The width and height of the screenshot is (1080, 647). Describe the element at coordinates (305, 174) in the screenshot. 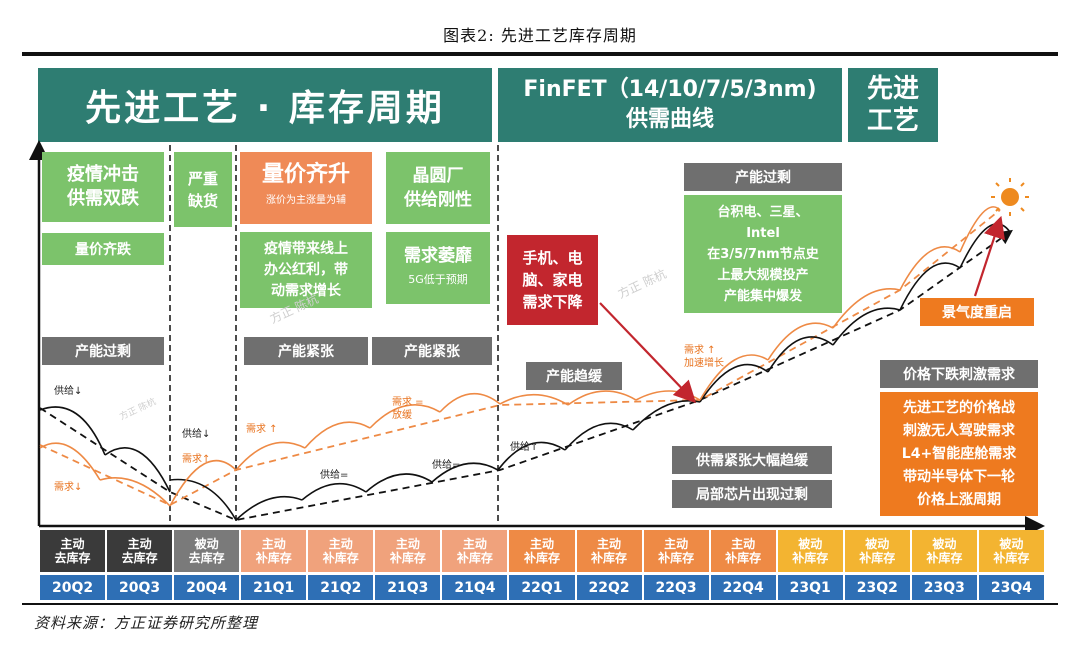

I see `box-vol-price-rise-title: 量价齐升` at that location.